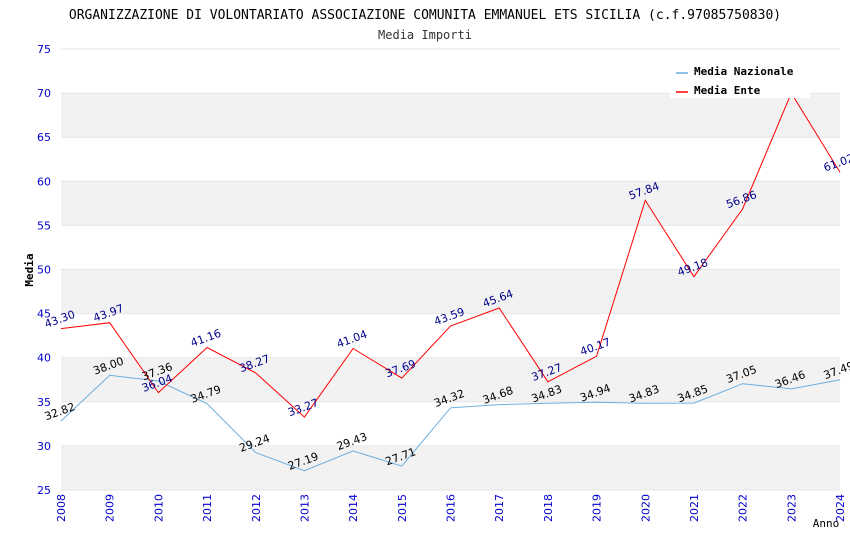 This screenshot has width=850, height=550. Describe the element at coordinates (256, 508) in the screenshot. I see `x-tick-label: 2012` at that location.